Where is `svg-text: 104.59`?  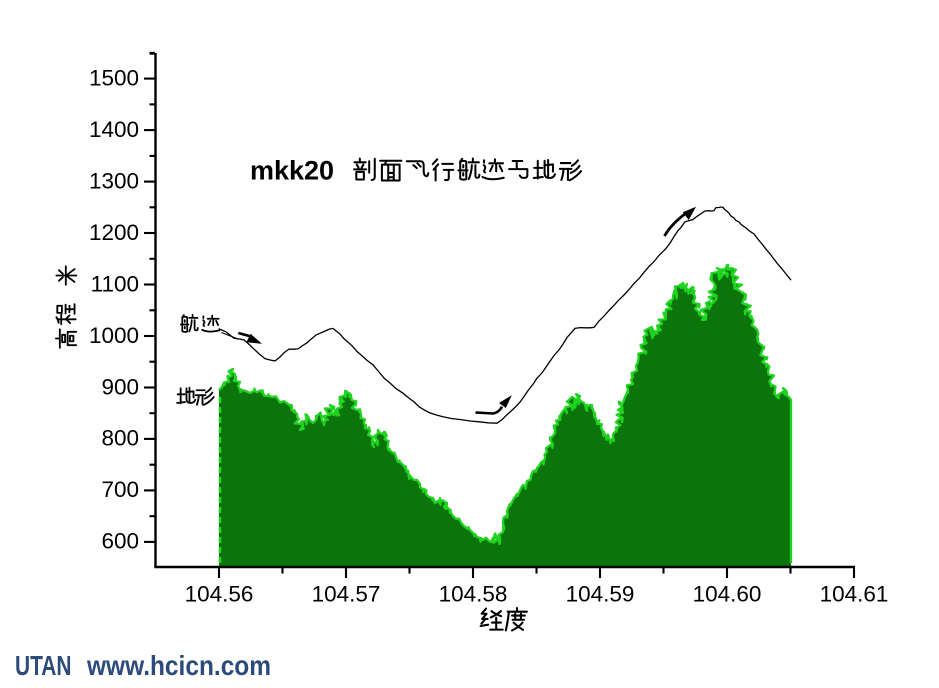
svg-text: 104.59 is located at coordinates (600, 594).